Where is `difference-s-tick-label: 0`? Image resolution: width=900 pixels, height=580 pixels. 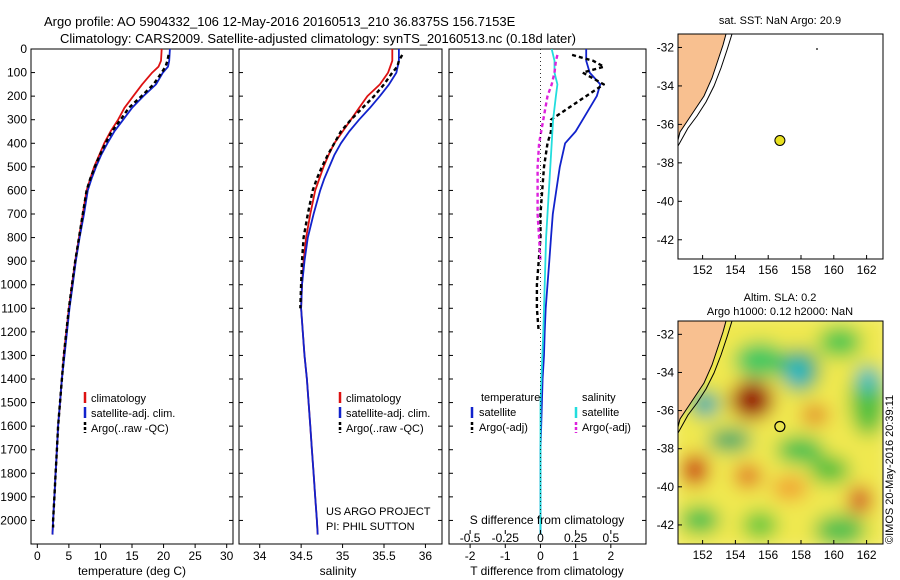
difference-s-tick-label: 0 is located at coordinates (540, 538).